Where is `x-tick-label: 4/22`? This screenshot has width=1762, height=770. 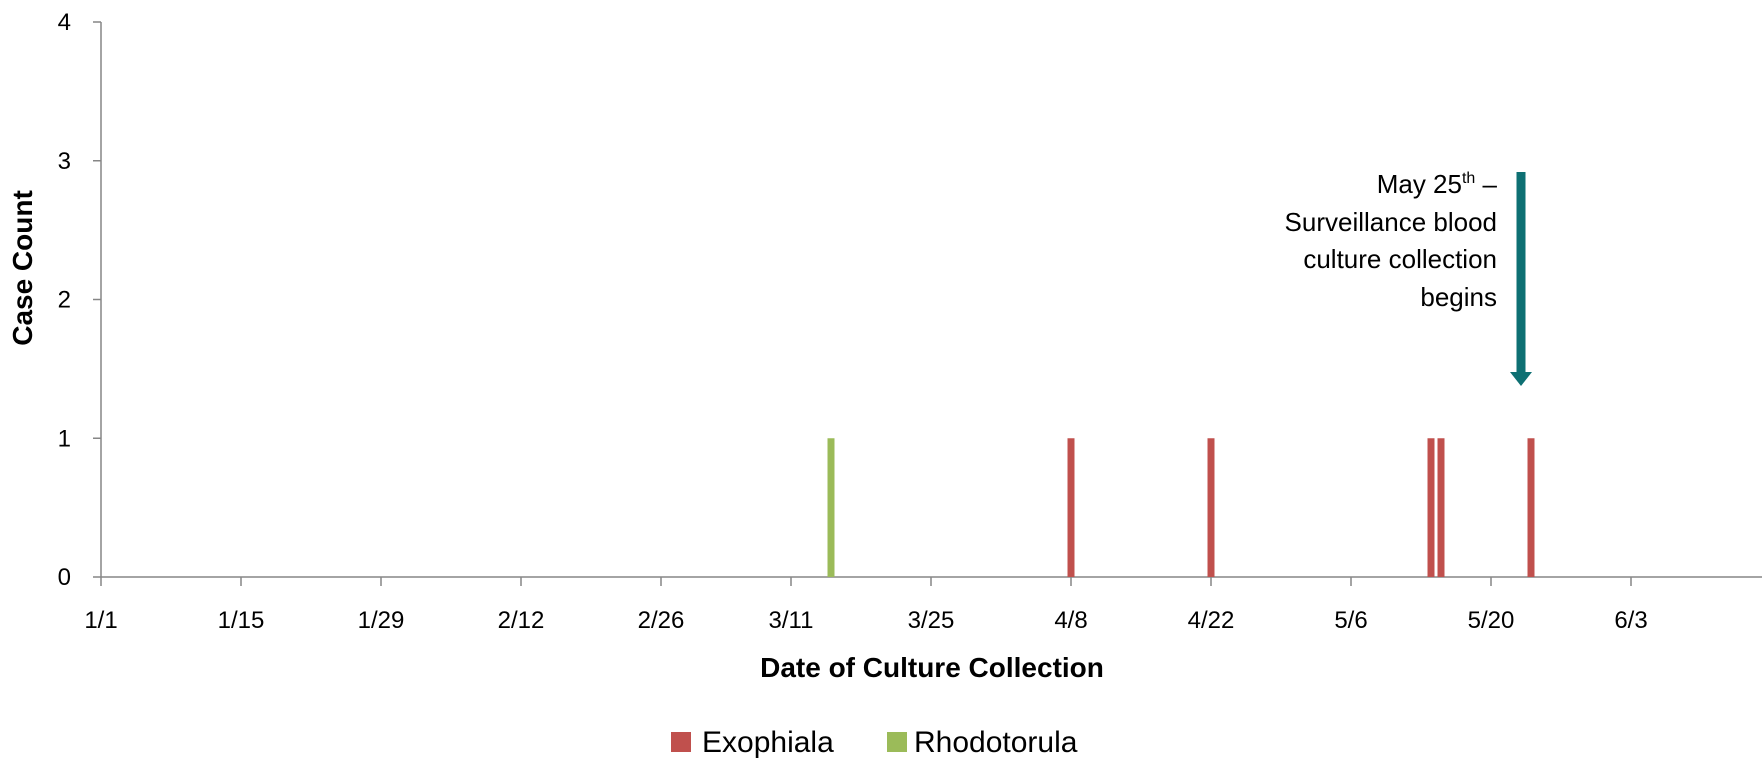
x-tick-label: 4/22 is located at coordinates (1211, 620).